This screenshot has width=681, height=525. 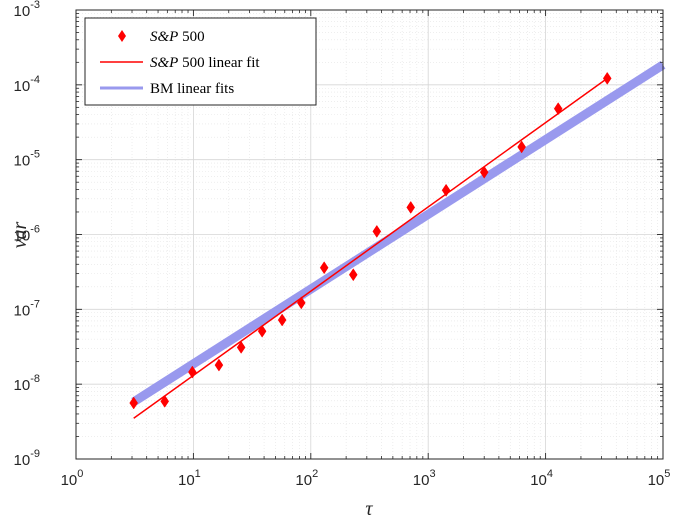 I want to click on y-tick-label: 10⁻⁵, so click(x=27, y=159).